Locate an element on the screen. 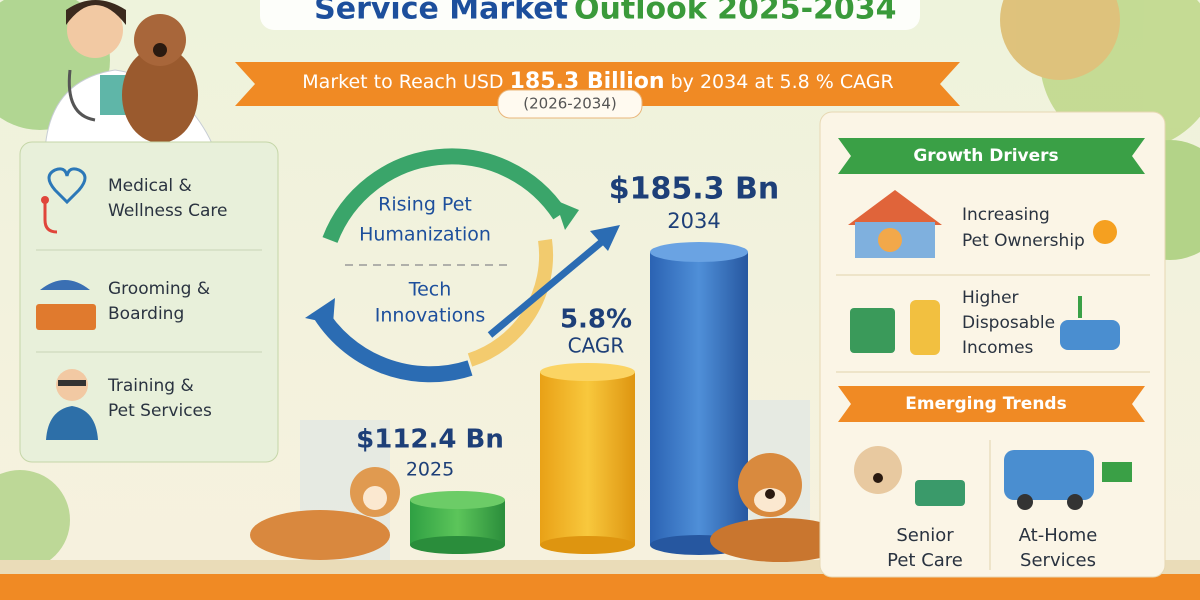  driver-label: Increasing is located at coordinates (1006, 215).